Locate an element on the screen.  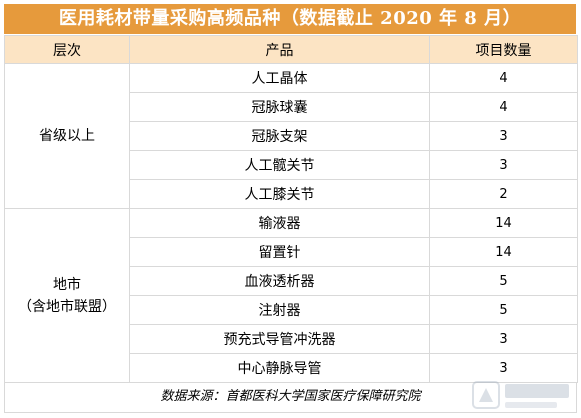
product-cell: 血液透析器 is located at coordinates (279, 281).